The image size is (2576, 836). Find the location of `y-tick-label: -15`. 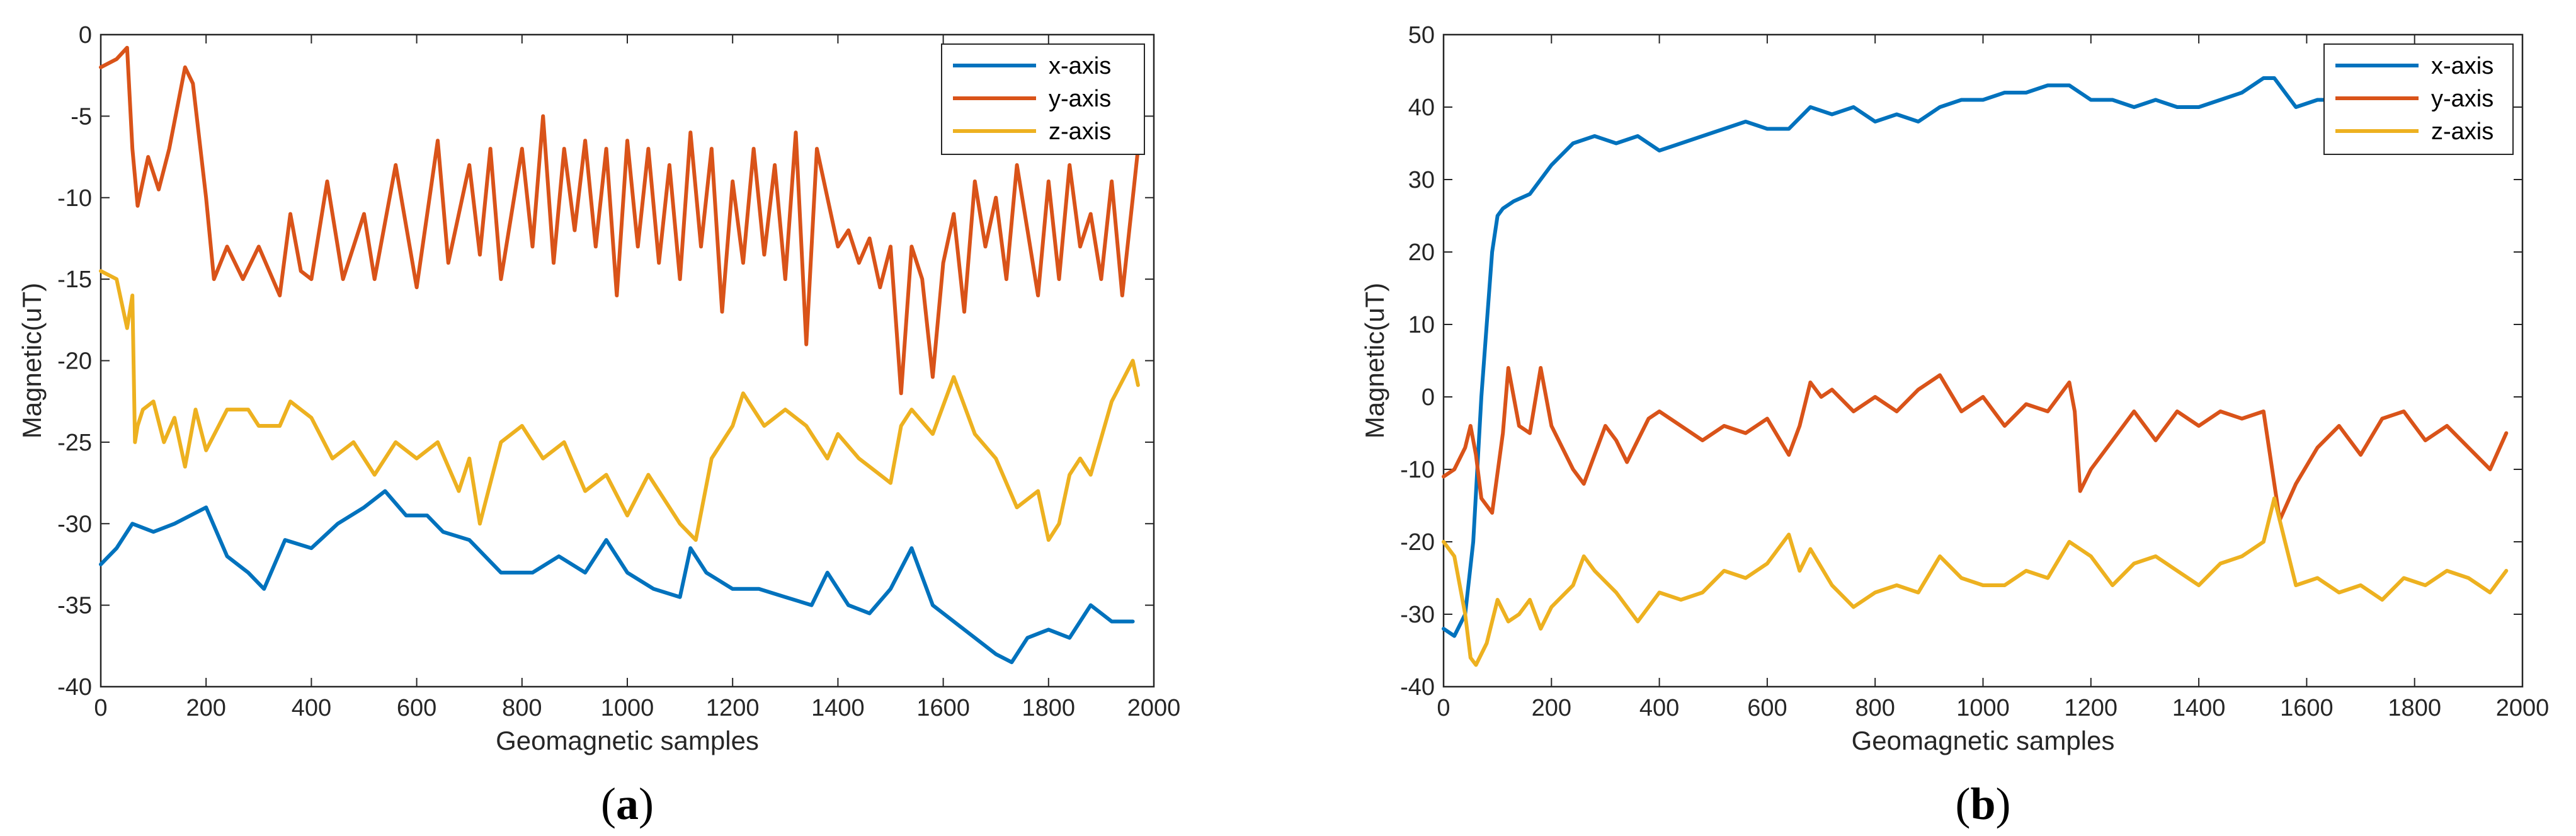

y-tick-label: -15 is located at coordinates (74, 279).